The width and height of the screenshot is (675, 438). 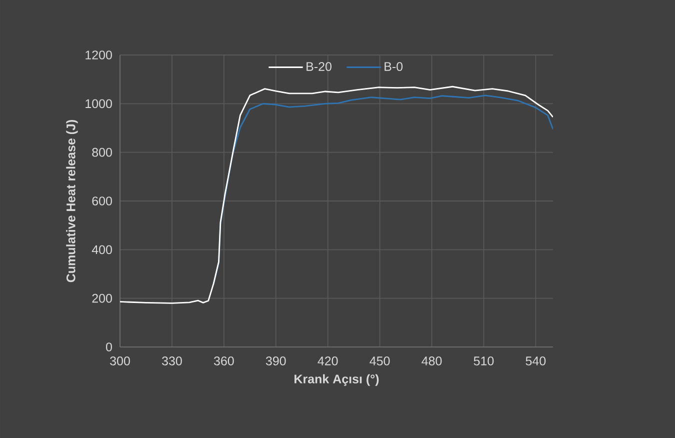 I want to click on legend-label: B-20, so click(x=319, y=66).